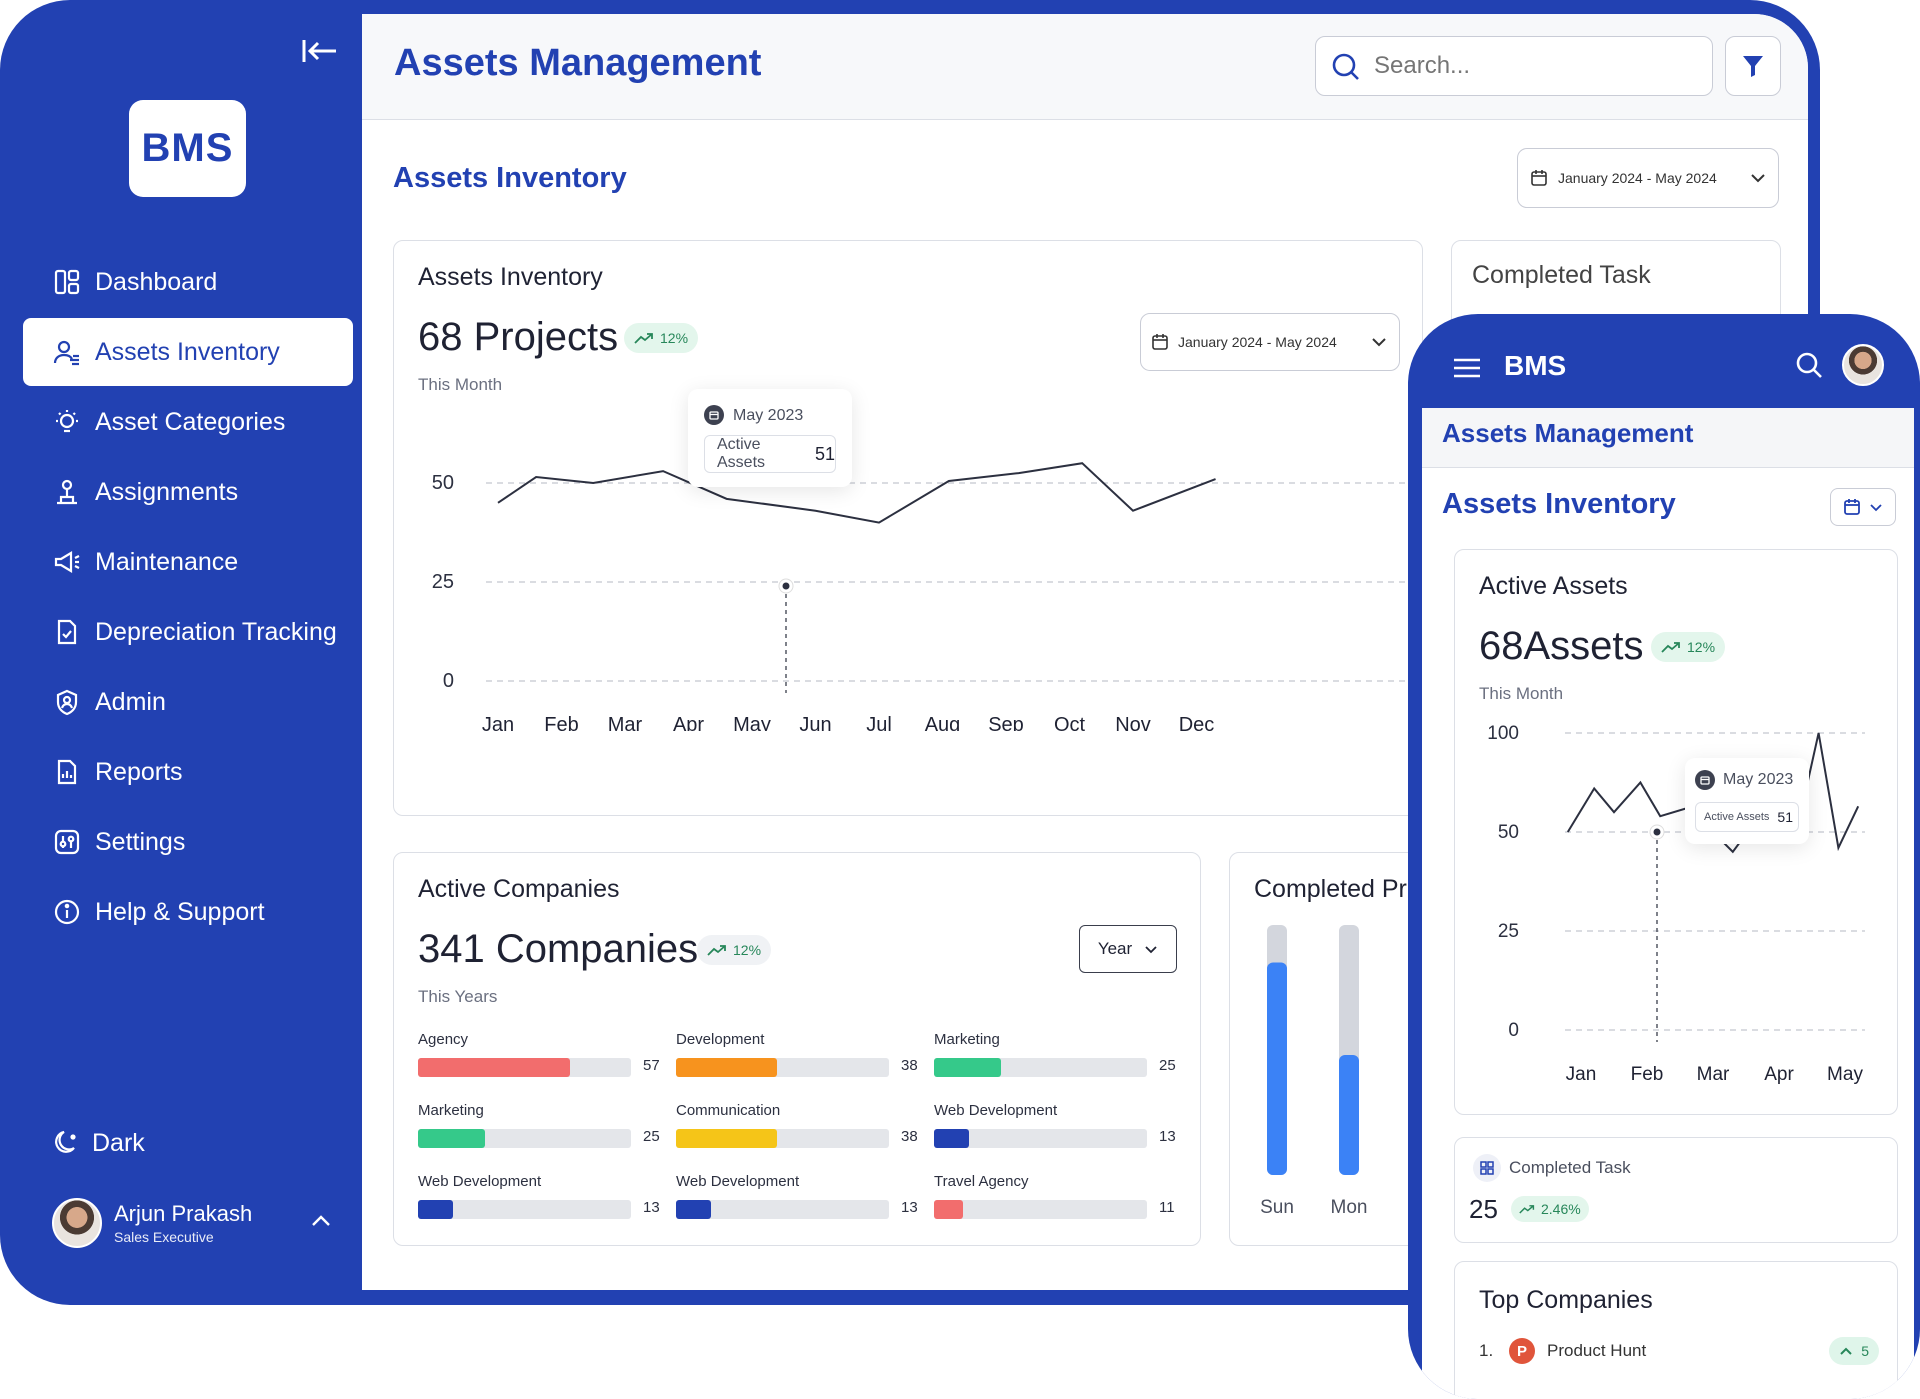 This screenshot has width=1920, height=1399. I want to click on filter-button, so click(1753, 66).